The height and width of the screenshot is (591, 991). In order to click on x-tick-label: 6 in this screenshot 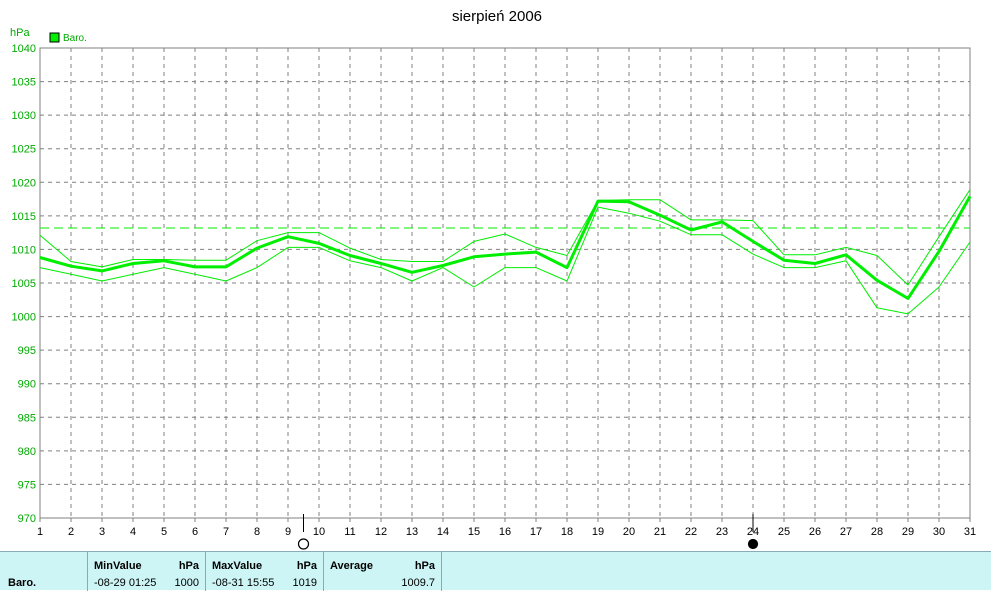, I will do `click(195, 532)`.